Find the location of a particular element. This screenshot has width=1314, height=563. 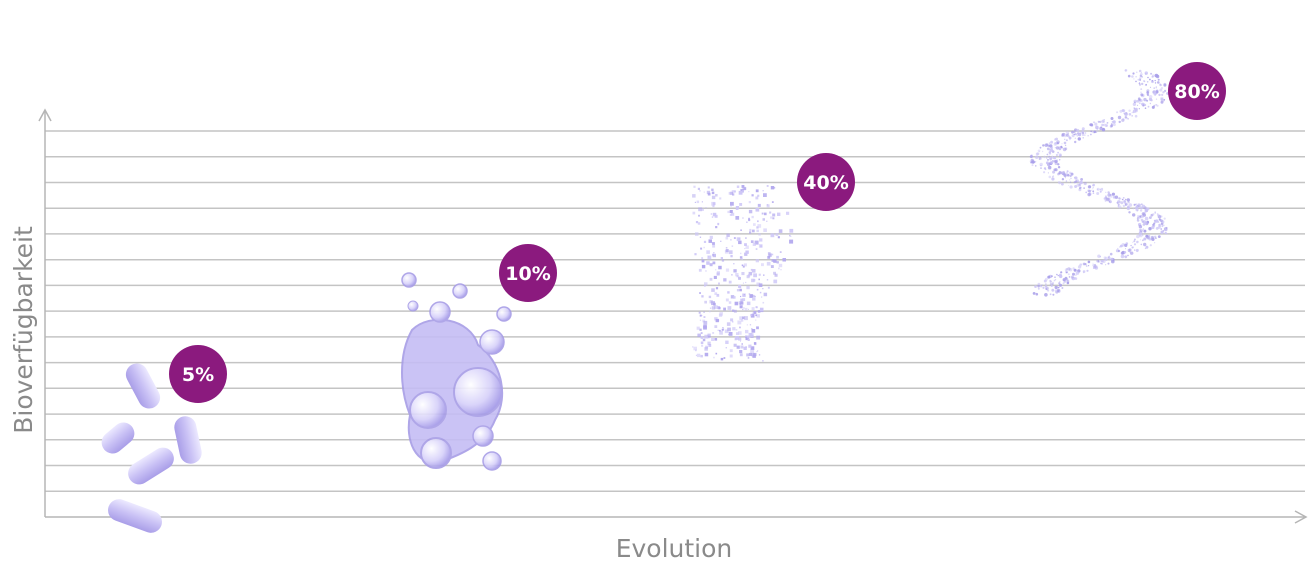

data-label-40: 40% is located at coordinates (825, 183).